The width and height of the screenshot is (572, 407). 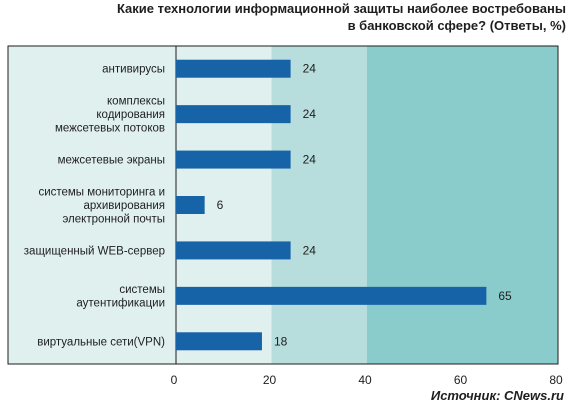 I want to click on value-label-6: 18, so click(x=281, y=341).